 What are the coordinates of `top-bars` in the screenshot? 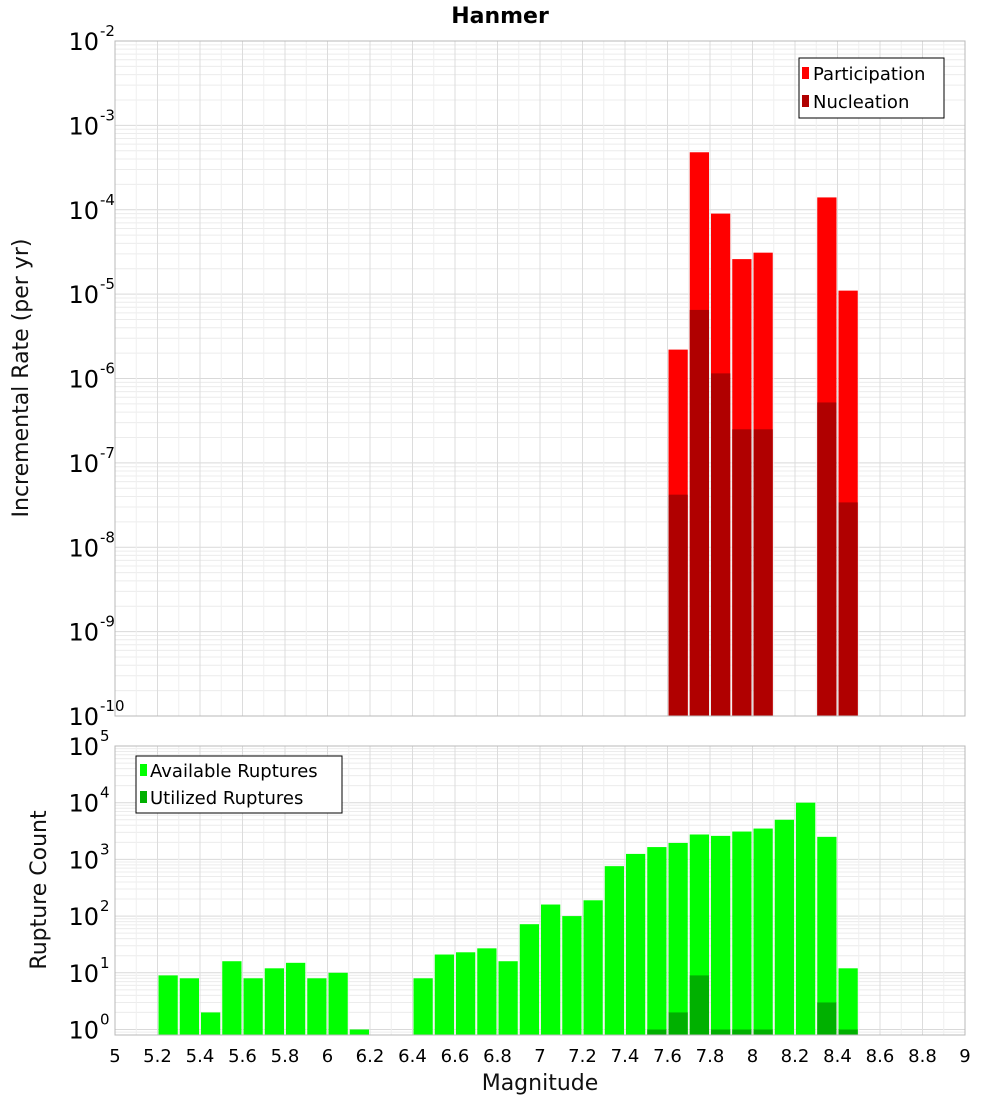 It's located at (763, 434).